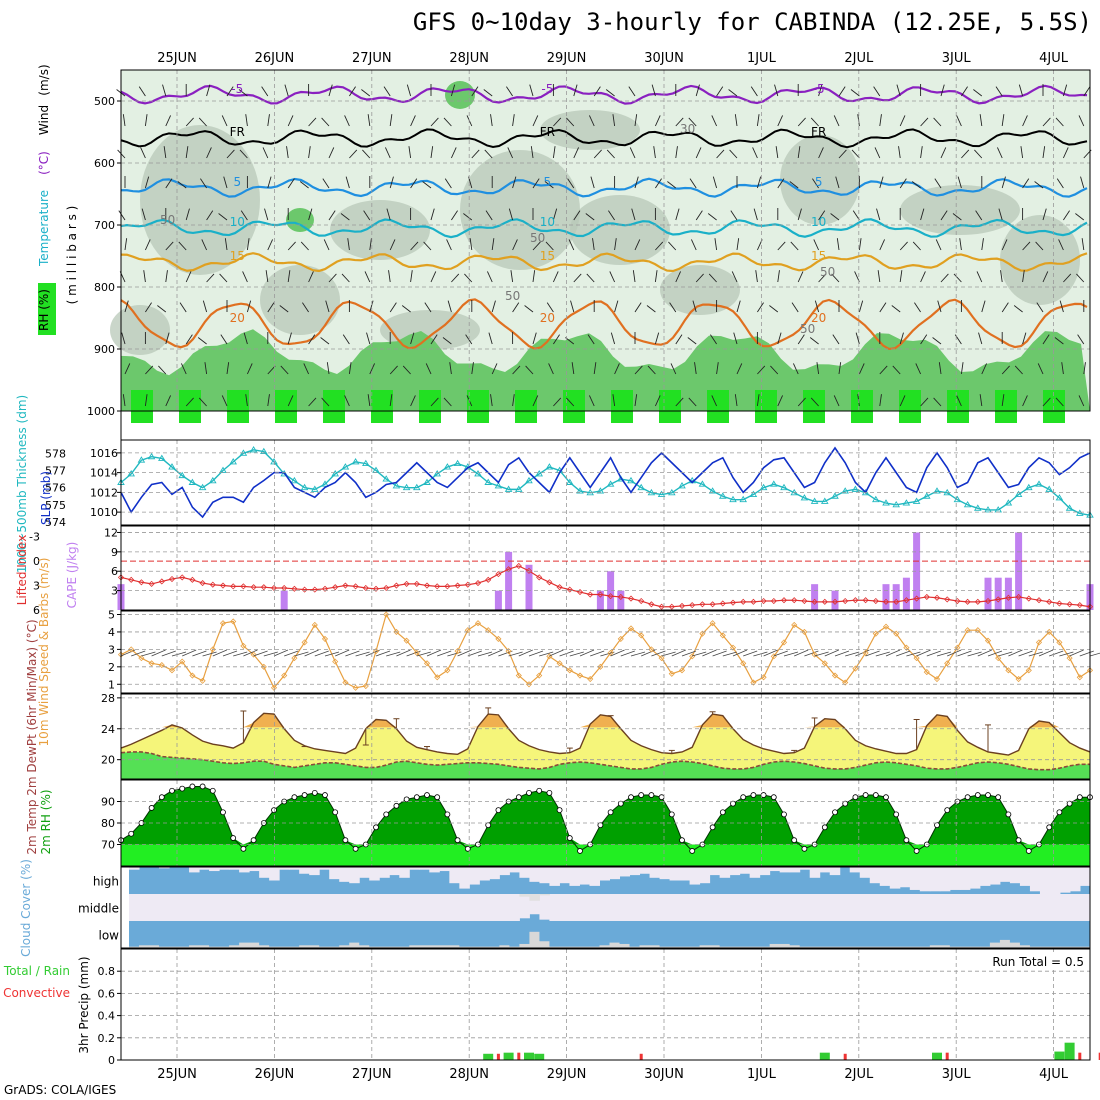 The width and height of the screenshot is (1100, 1100). I want to click on thickness-tick: 575, so click(55, 505).